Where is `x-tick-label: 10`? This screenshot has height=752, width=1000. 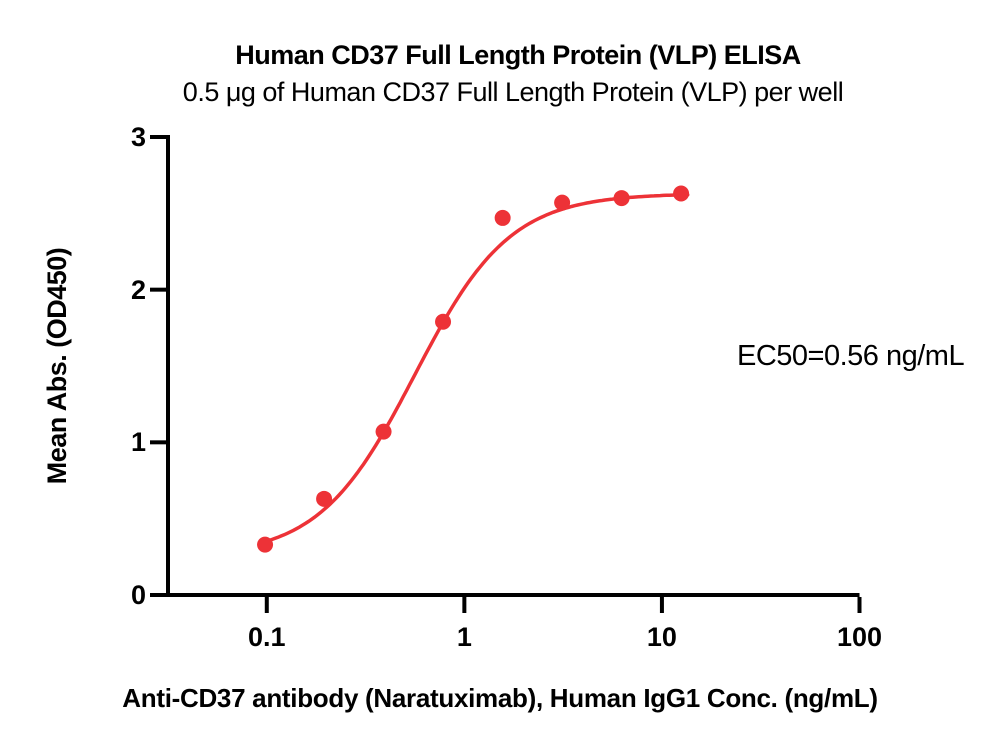
x-tick-label: 10 is located at coordinates (661, 637).